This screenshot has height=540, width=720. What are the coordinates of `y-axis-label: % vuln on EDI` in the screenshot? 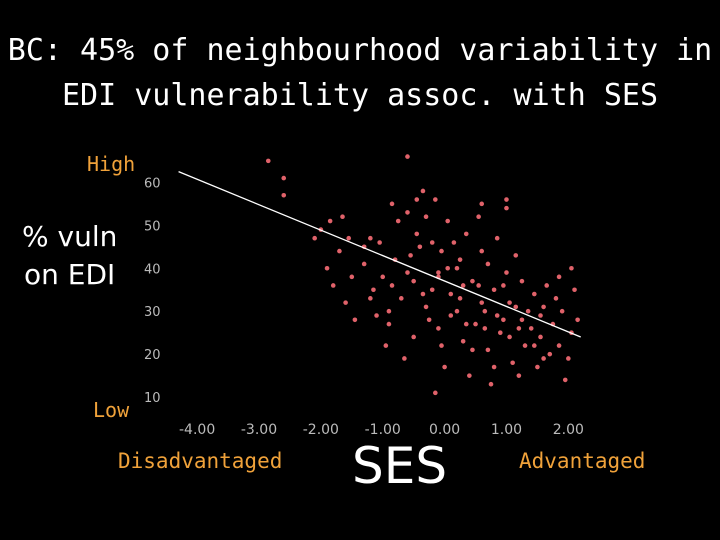 It's located at (69, 256).